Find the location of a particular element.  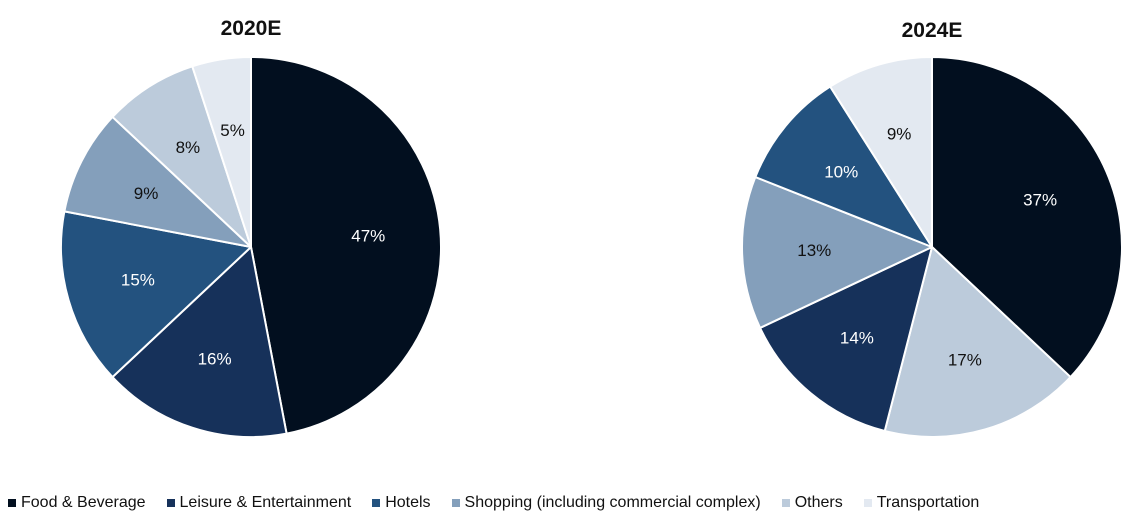

pie-slice-2020e-transportation is located at coordinates (221, 152).